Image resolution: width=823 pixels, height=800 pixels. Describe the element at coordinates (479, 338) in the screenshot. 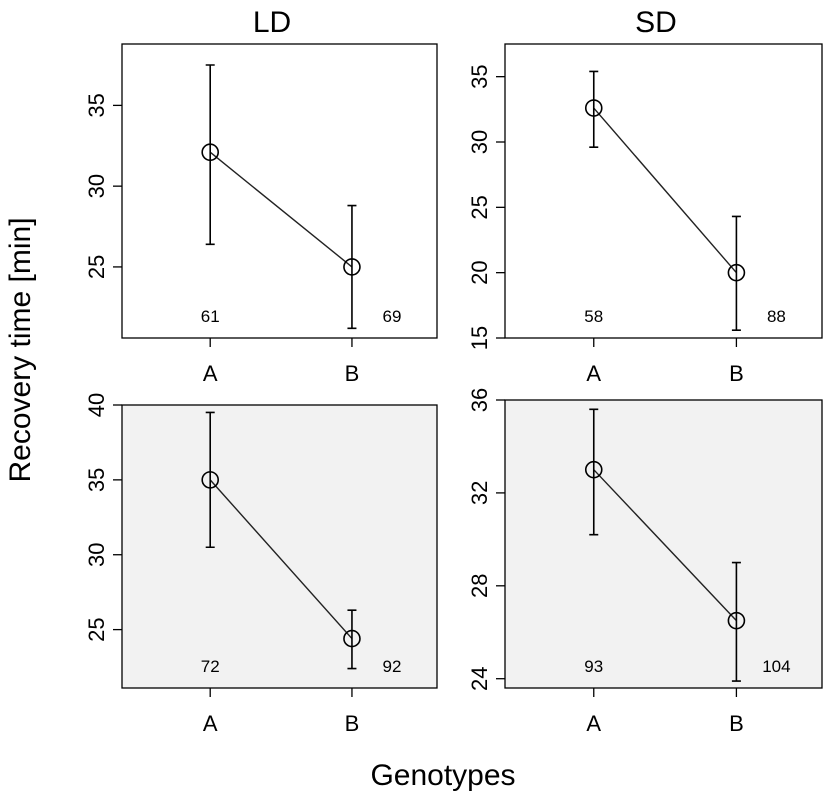

I see `y-tick-label: 15` at that location.